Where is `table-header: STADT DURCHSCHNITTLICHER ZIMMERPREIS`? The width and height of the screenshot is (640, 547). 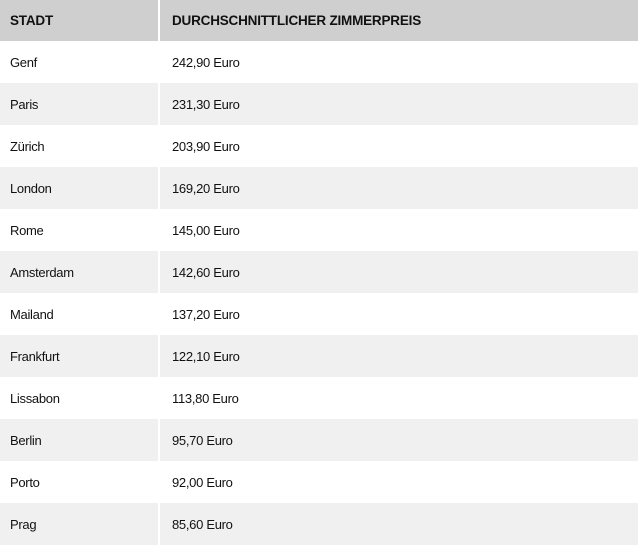 table-header: STADT DURCHSCHNITTLICHER ZIMMERPREIS is located at coordinates (319, 20).